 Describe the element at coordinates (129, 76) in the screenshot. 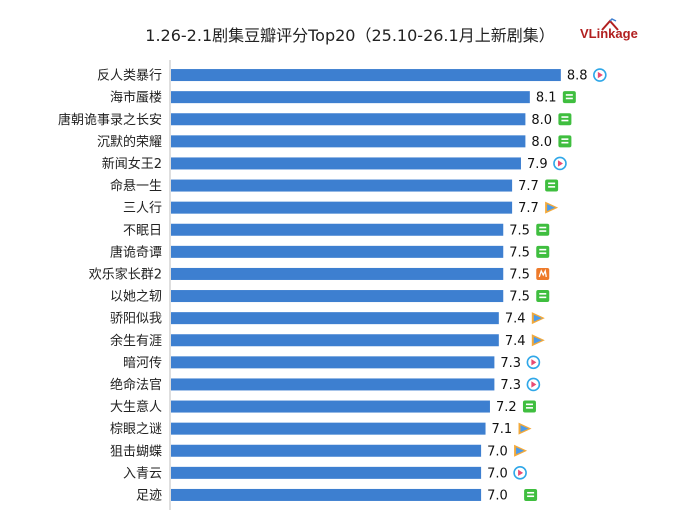

I see `category-label: 反人类暴行` at that location.